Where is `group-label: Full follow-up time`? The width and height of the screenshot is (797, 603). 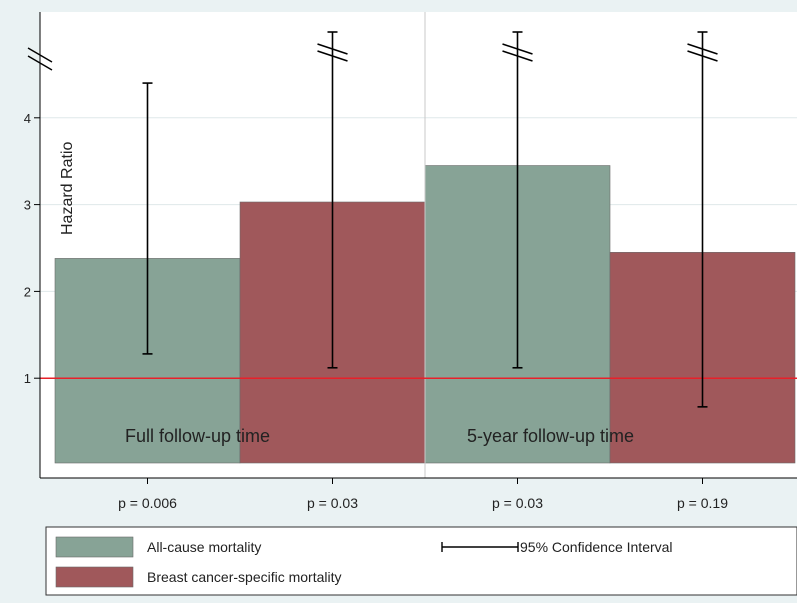 group-label: Full follow-up time is located at coordinates (197, 436).